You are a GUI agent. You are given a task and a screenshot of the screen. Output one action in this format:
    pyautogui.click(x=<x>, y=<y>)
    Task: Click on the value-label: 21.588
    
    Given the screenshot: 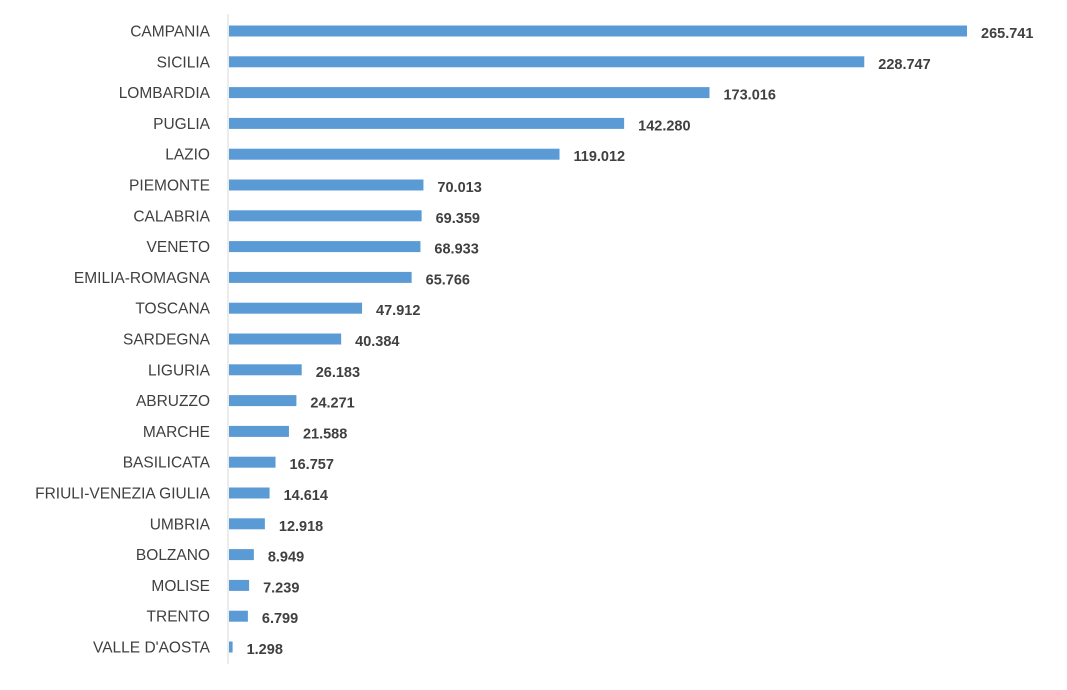 What is the action you would take?
    pyautogui.click(x=325, y=434)
    